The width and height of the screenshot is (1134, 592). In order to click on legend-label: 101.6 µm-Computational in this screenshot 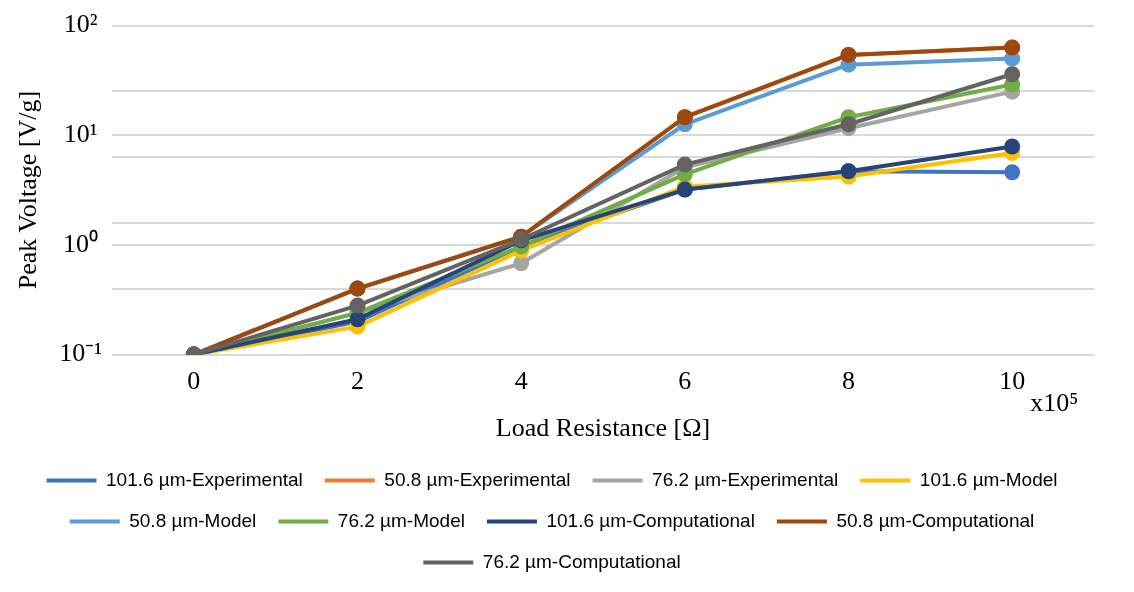, I will do `click(650, 520)`.